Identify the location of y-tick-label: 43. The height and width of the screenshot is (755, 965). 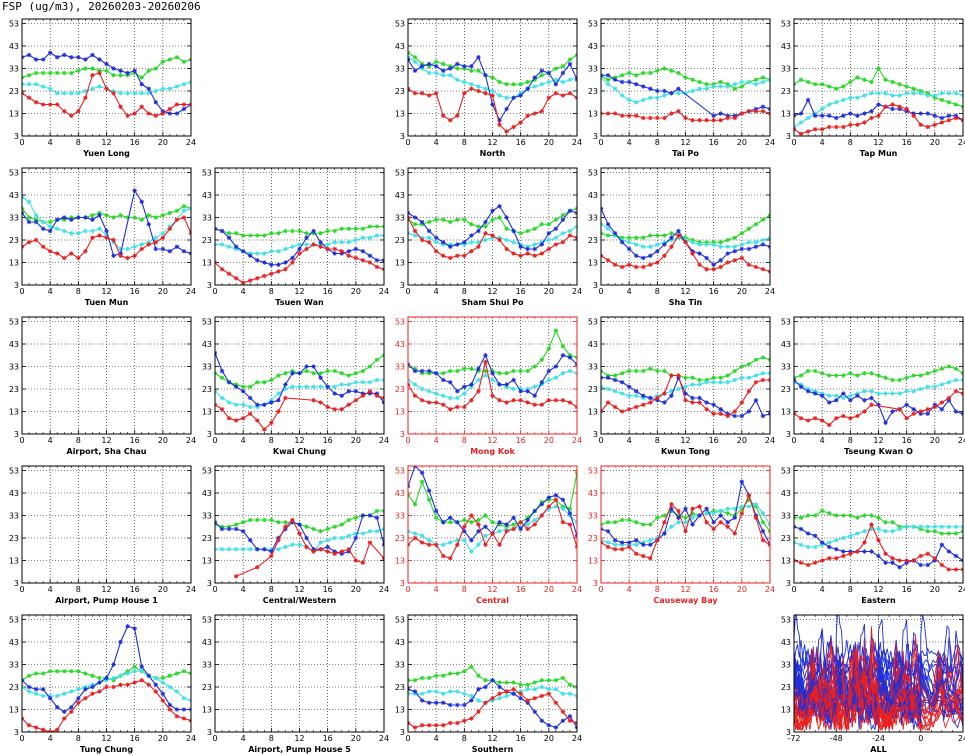
(207, 195).